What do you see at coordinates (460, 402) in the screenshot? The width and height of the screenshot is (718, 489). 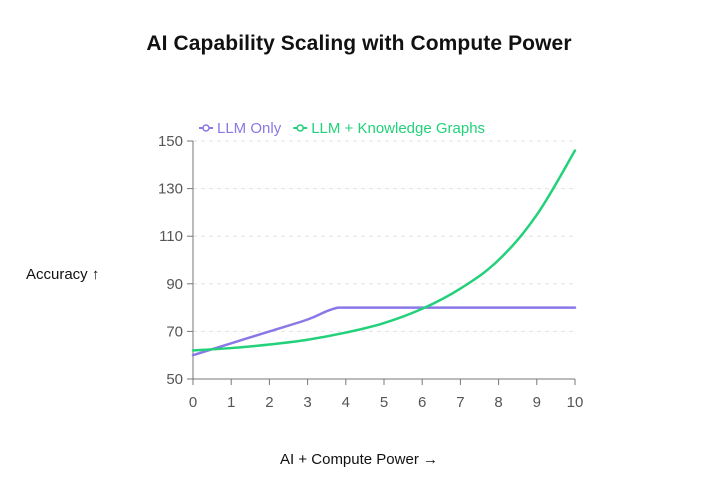 I see `x-tick-label: 7` at bounding box center [460, 402].